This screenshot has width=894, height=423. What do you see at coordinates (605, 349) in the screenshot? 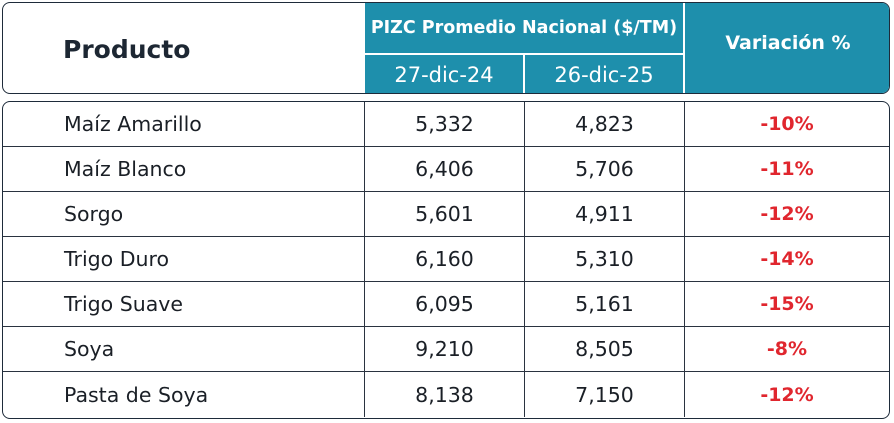
I see `price-cell-date-2: 8,505` at bounding box center [605, 349].